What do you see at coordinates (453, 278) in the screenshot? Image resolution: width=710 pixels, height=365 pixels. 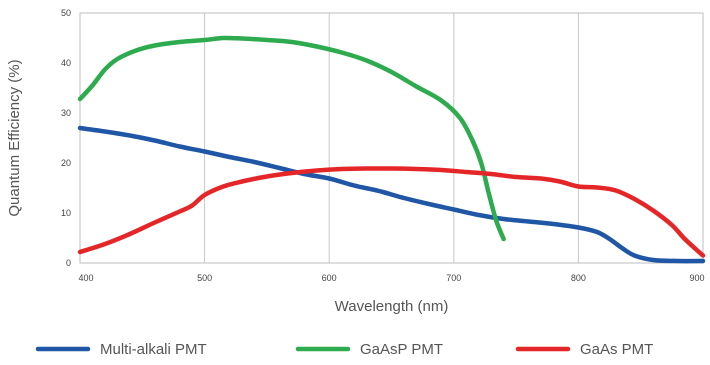 I see `x-tick-label: 700` at bounding box center [453, 278].